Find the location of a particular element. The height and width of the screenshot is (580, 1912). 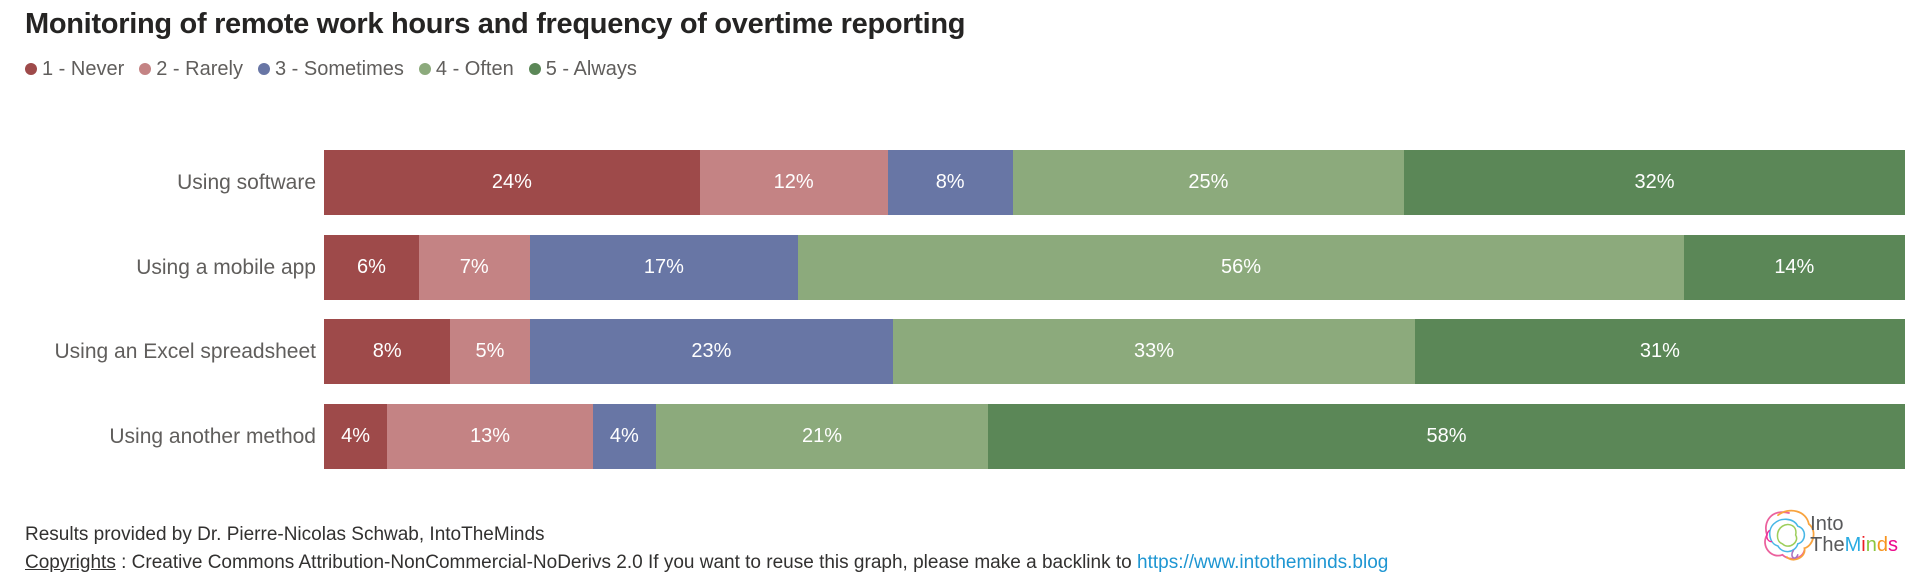

legend-item: 3 - Sometimes is located at coordinates (330, 69).